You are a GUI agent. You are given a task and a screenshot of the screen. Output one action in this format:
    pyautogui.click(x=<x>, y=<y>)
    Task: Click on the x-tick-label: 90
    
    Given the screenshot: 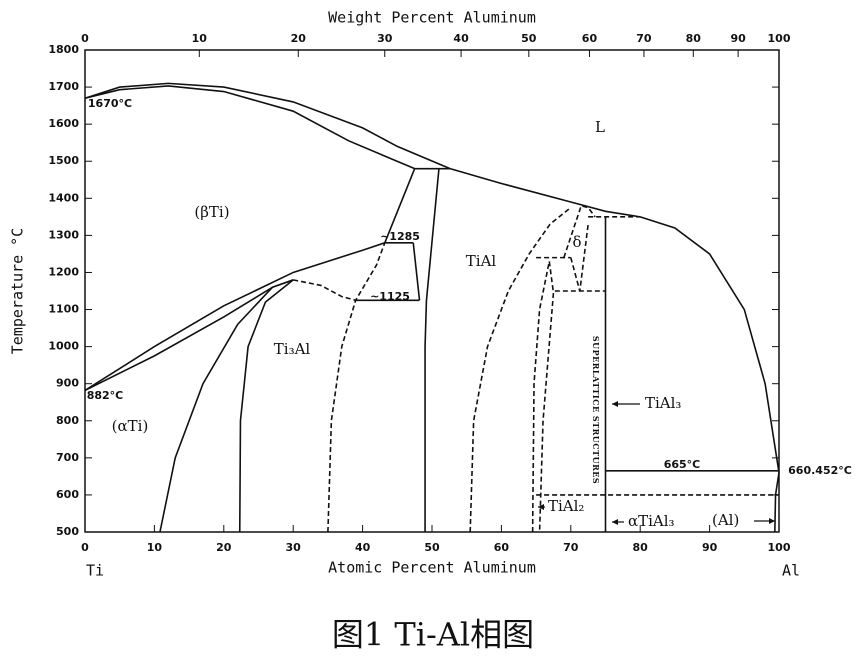 What is the action you would take?
    pyautogui.click(x=710, y=547)
    